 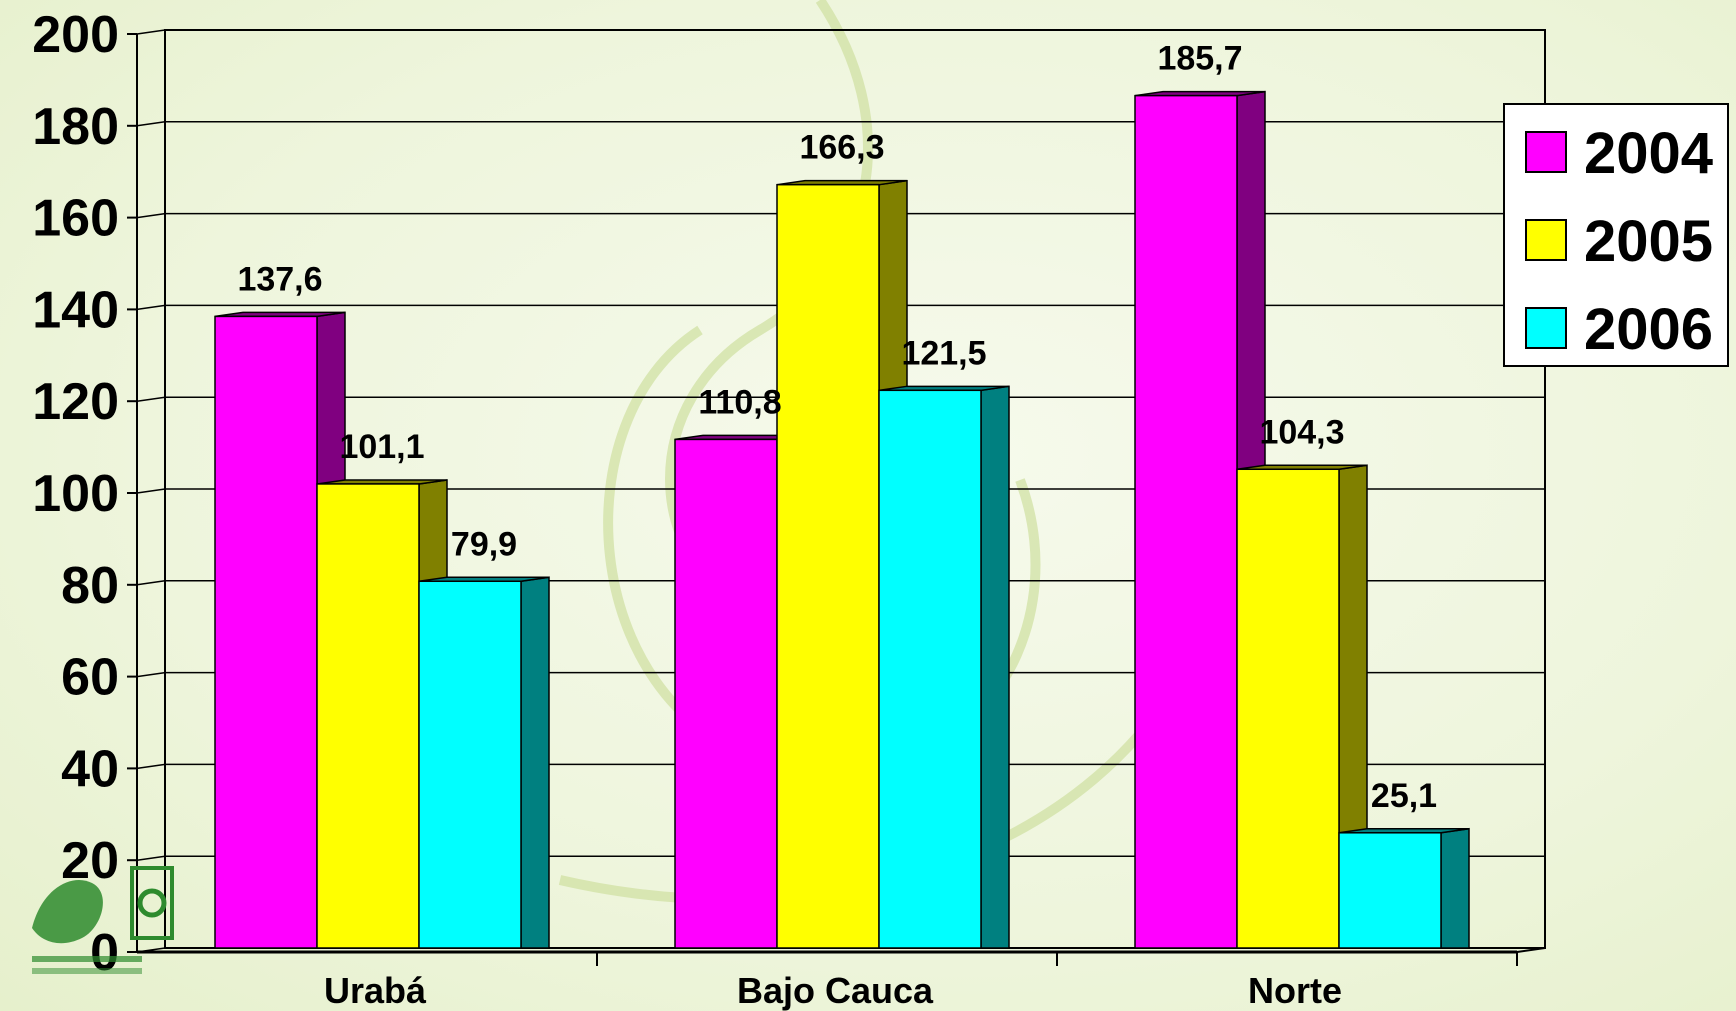 What do you see at coordinates (1295, 990) in the screenshot?
I see `x-tick-label: Norte` at bounding box center [1295, 990].